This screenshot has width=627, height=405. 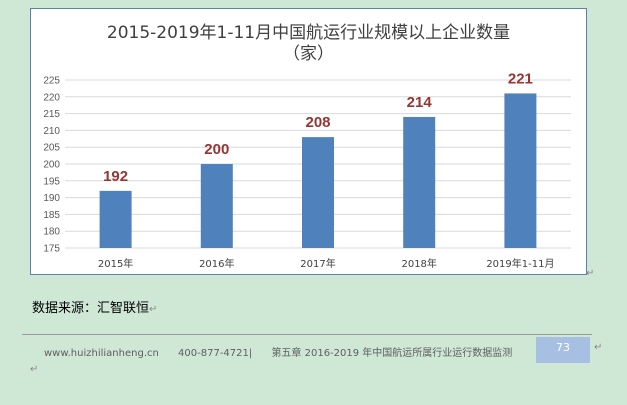 What do you see at coordinates (115, 263) in the screenshot?
I see `x-tick-label: 2015年` at bounding box center [115, 263].